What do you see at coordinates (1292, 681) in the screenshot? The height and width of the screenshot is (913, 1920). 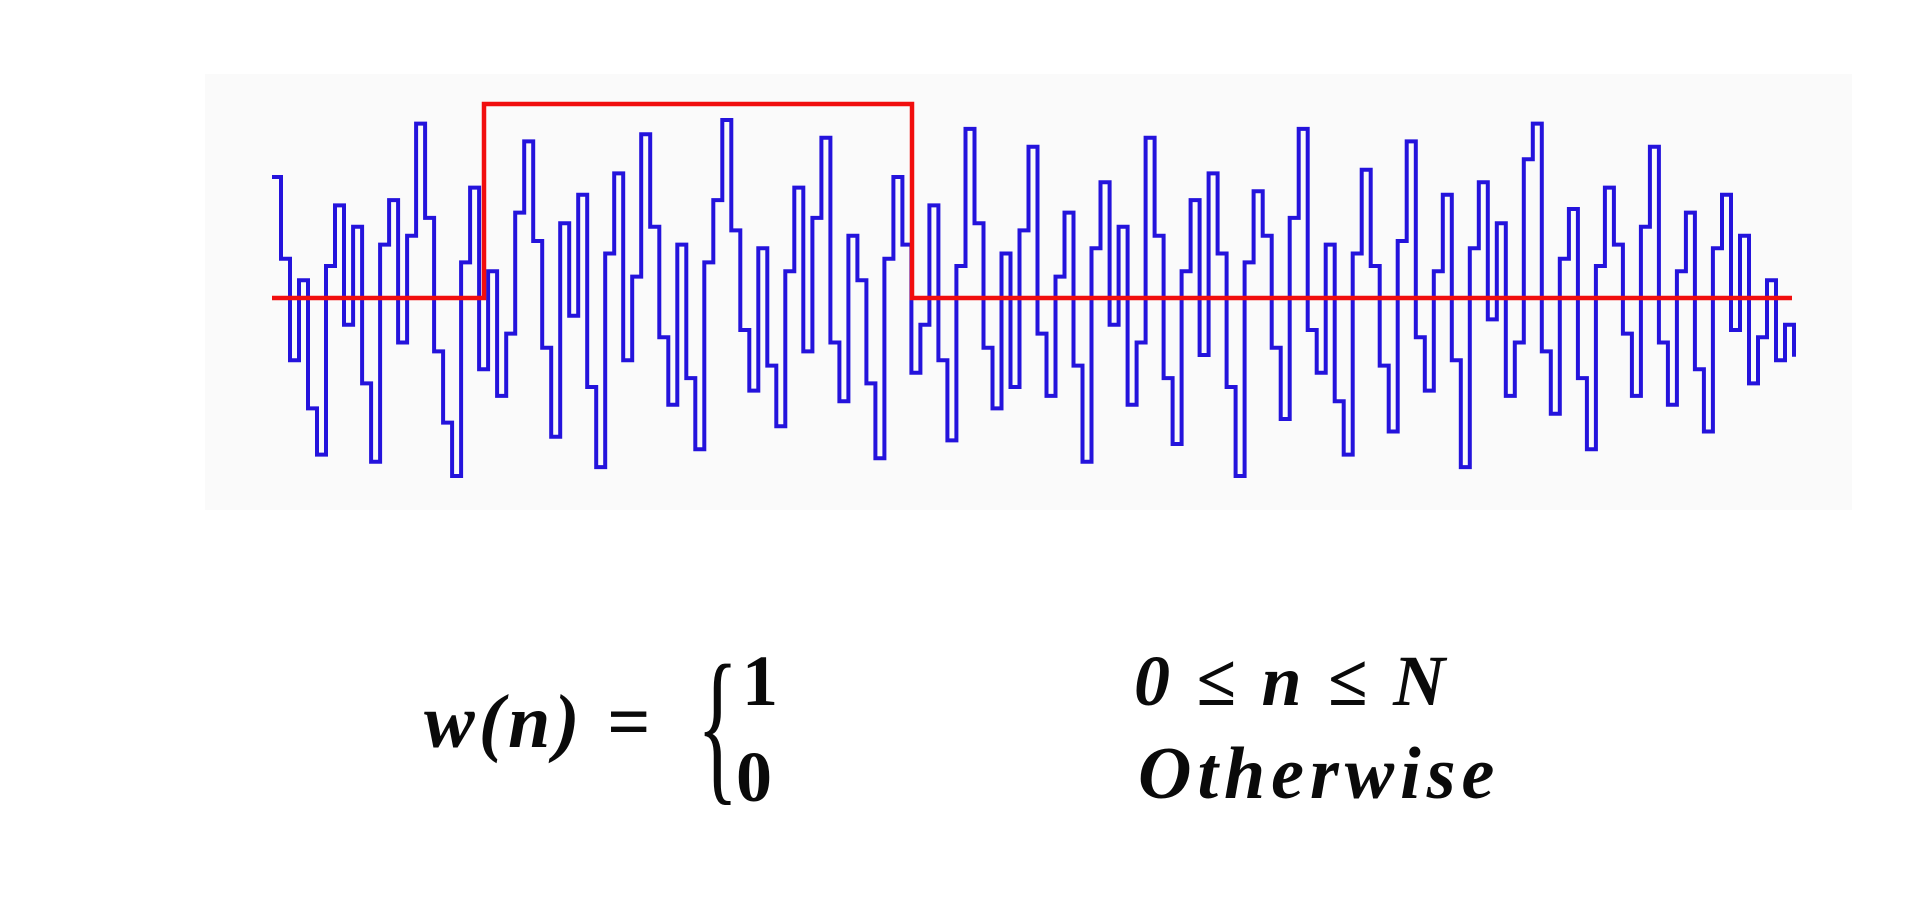 I see `case-condition-range: 0 ≤ n ≤ N` at bounding box center [1292, 681].